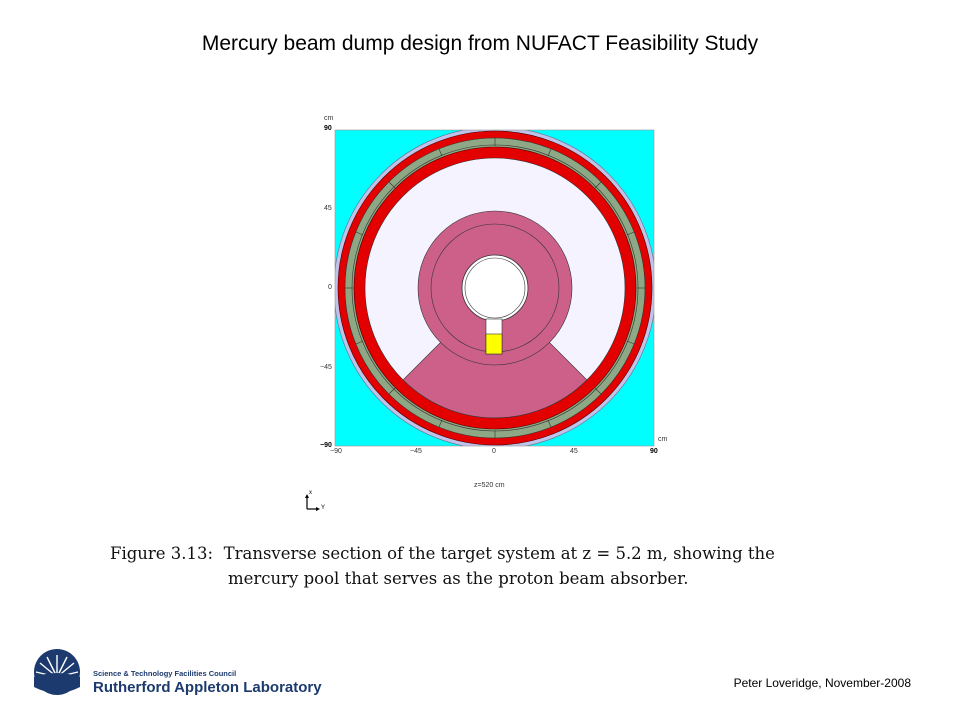  I want to click on x-tick-label: 90, so click(654, 451).